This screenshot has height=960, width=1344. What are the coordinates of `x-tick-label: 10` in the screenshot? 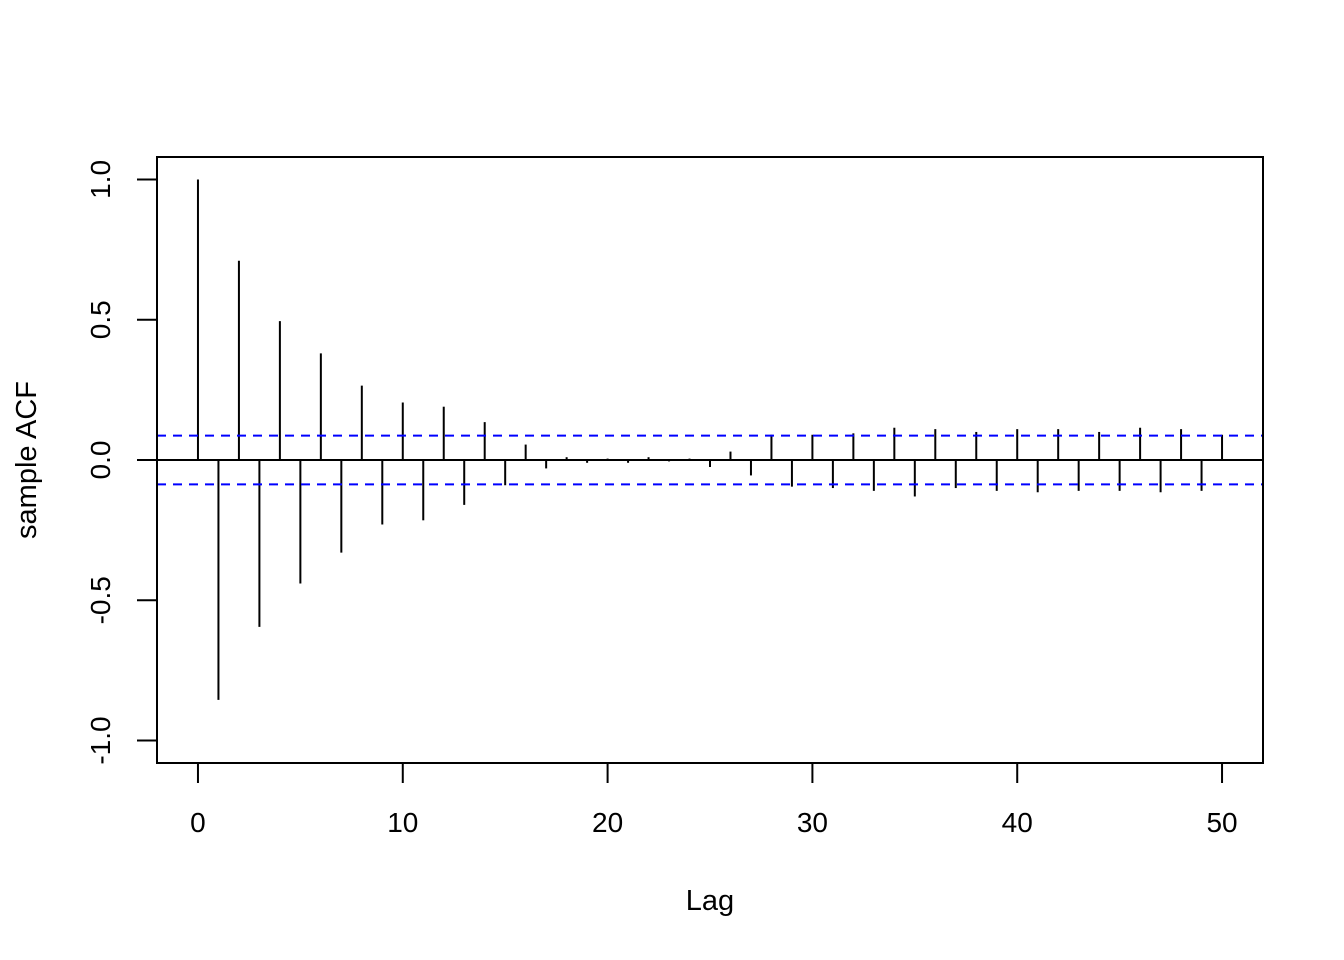 It's located at (402, 822).